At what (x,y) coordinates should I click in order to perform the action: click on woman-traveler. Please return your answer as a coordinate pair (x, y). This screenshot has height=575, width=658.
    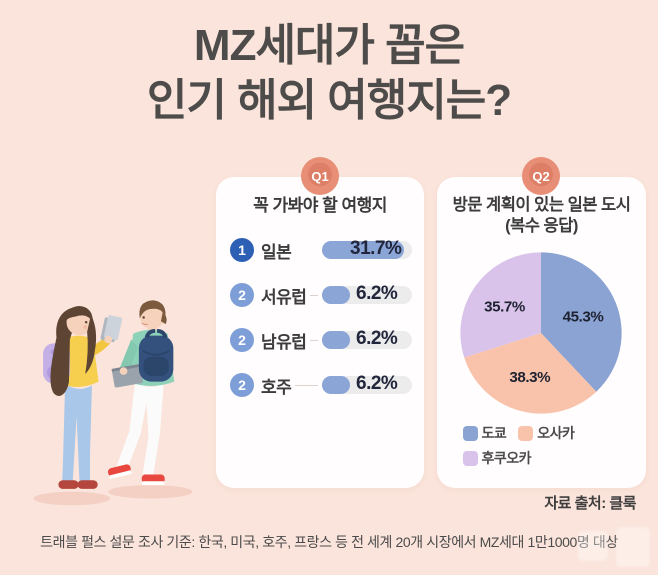
    Looking at the image, I should click on (83, 397).